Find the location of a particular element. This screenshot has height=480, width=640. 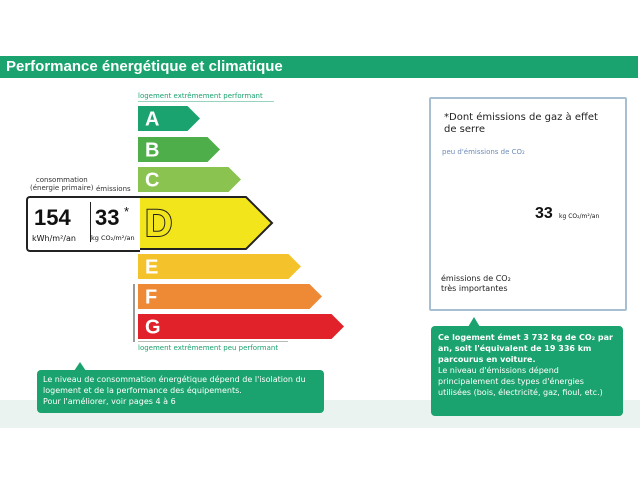

emissions-asterisk: * is located at coordinates (127, 211).